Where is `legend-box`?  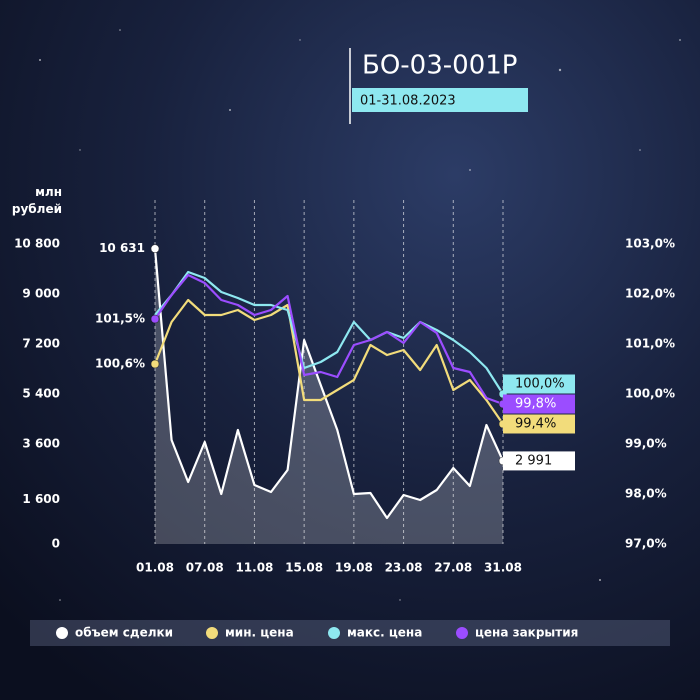
legend-box is located at coordinates (350, 633).